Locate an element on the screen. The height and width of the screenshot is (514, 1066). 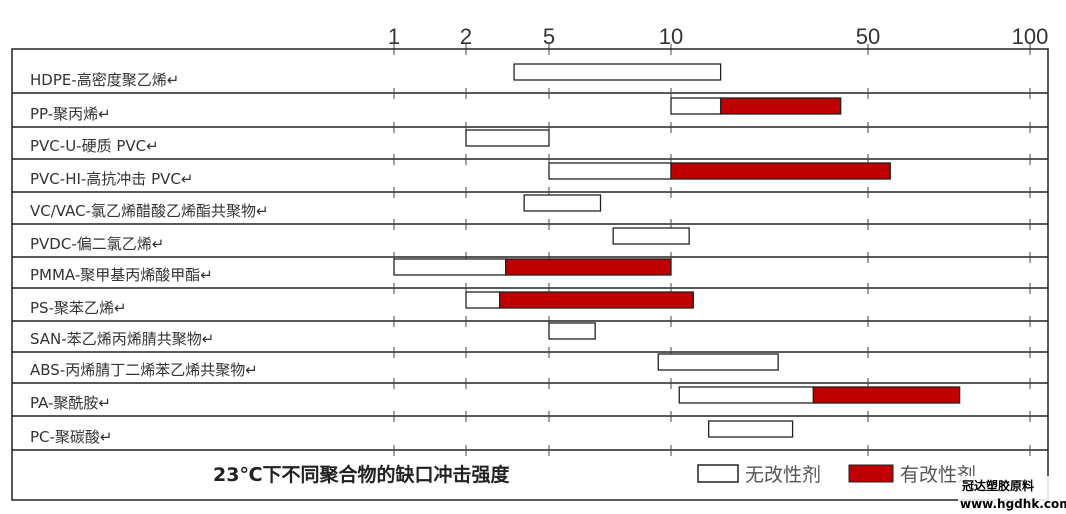
legend-label-unmodified: 无改性剂 is located at coordinates (783, 475).